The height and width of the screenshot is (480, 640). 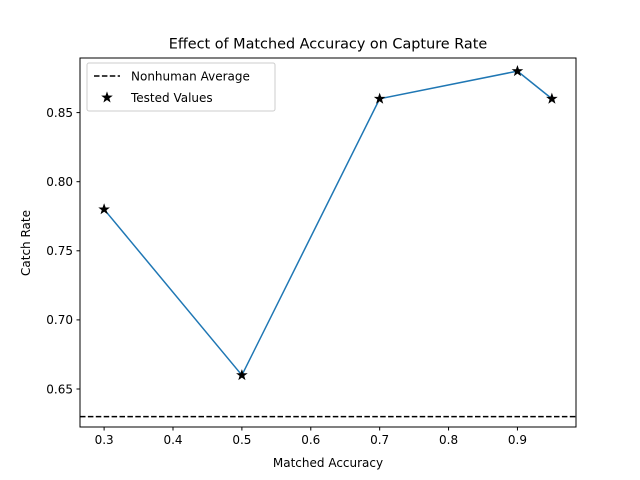 What do you see at coordinates (171, 98) in the screenshot?
I see `legend-entry-tested-values: Tested Values` at bounding box center [171, 98].